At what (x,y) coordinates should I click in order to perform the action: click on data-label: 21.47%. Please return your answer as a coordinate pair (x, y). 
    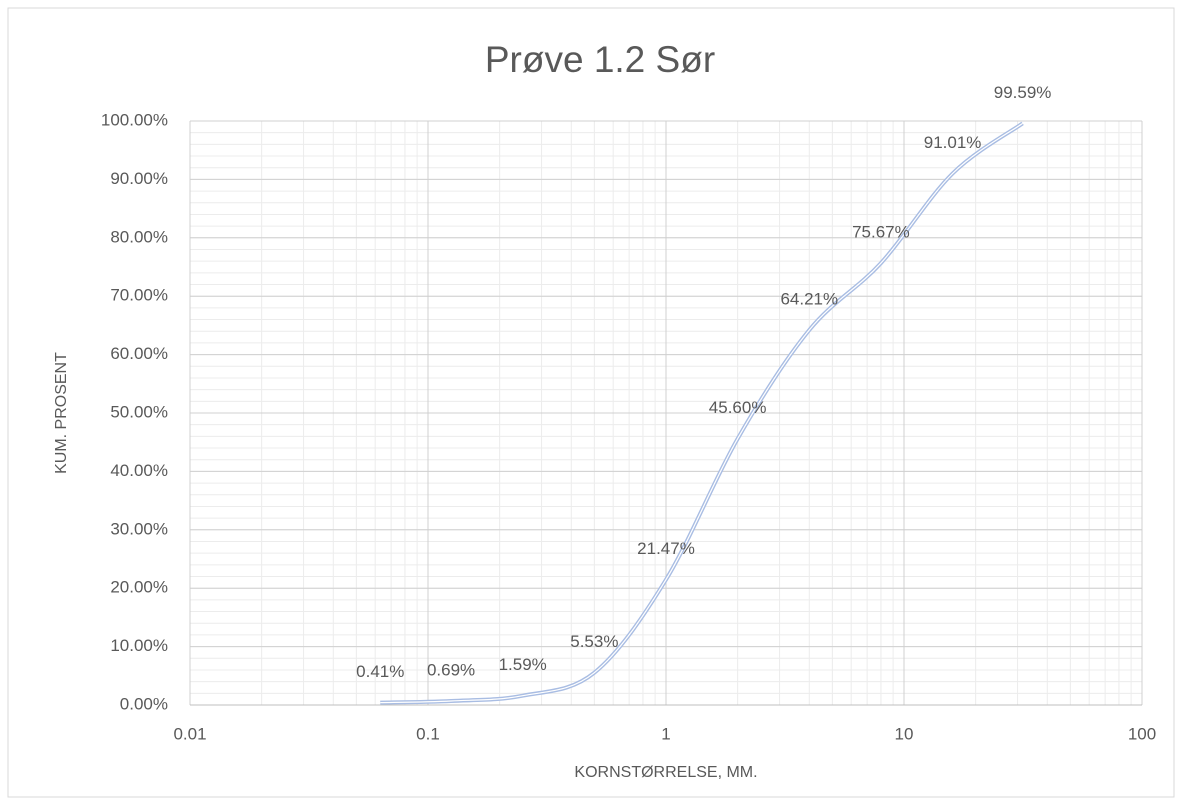
    Looking at the image, I should click on (666, 548).